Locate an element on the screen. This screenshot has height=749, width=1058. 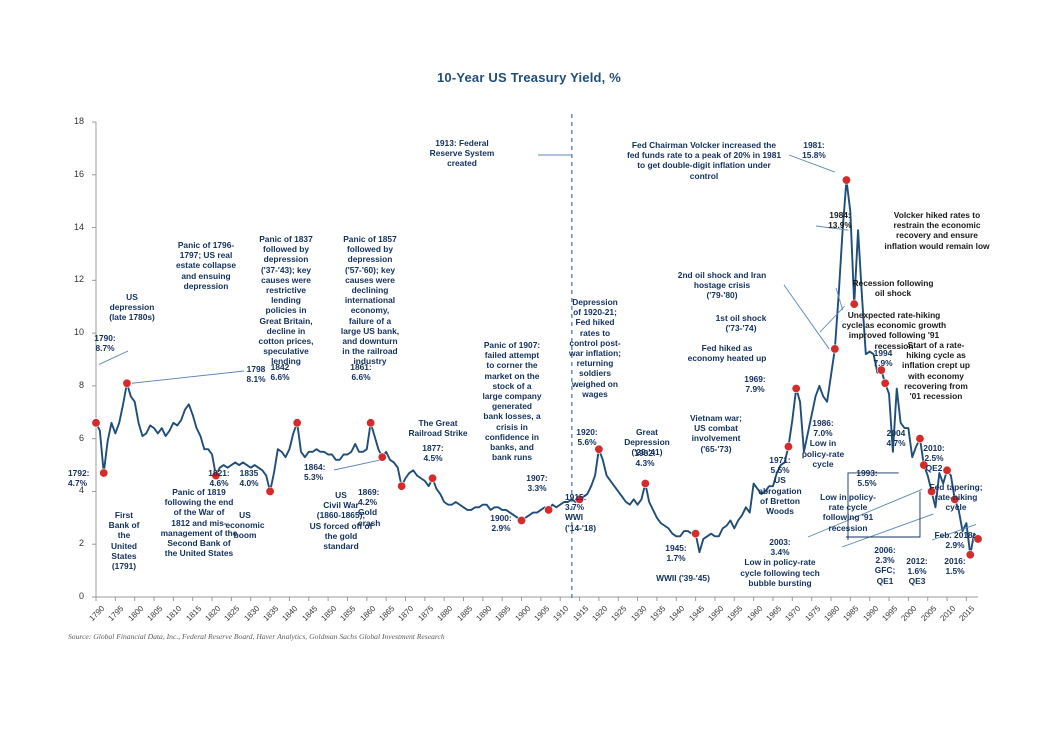
annotation-1945-point: 1945: 1.7% is located at coordinates (676, 553).